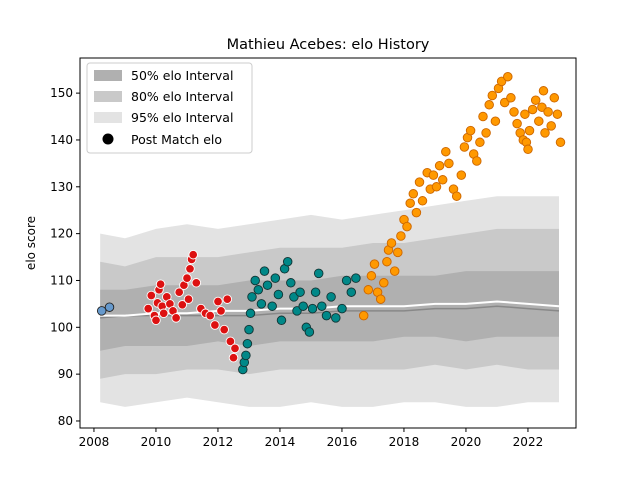 The width and height of the screenshot is (640, 480). I want to click on x-tick-label: 2010, so click(156, 442).